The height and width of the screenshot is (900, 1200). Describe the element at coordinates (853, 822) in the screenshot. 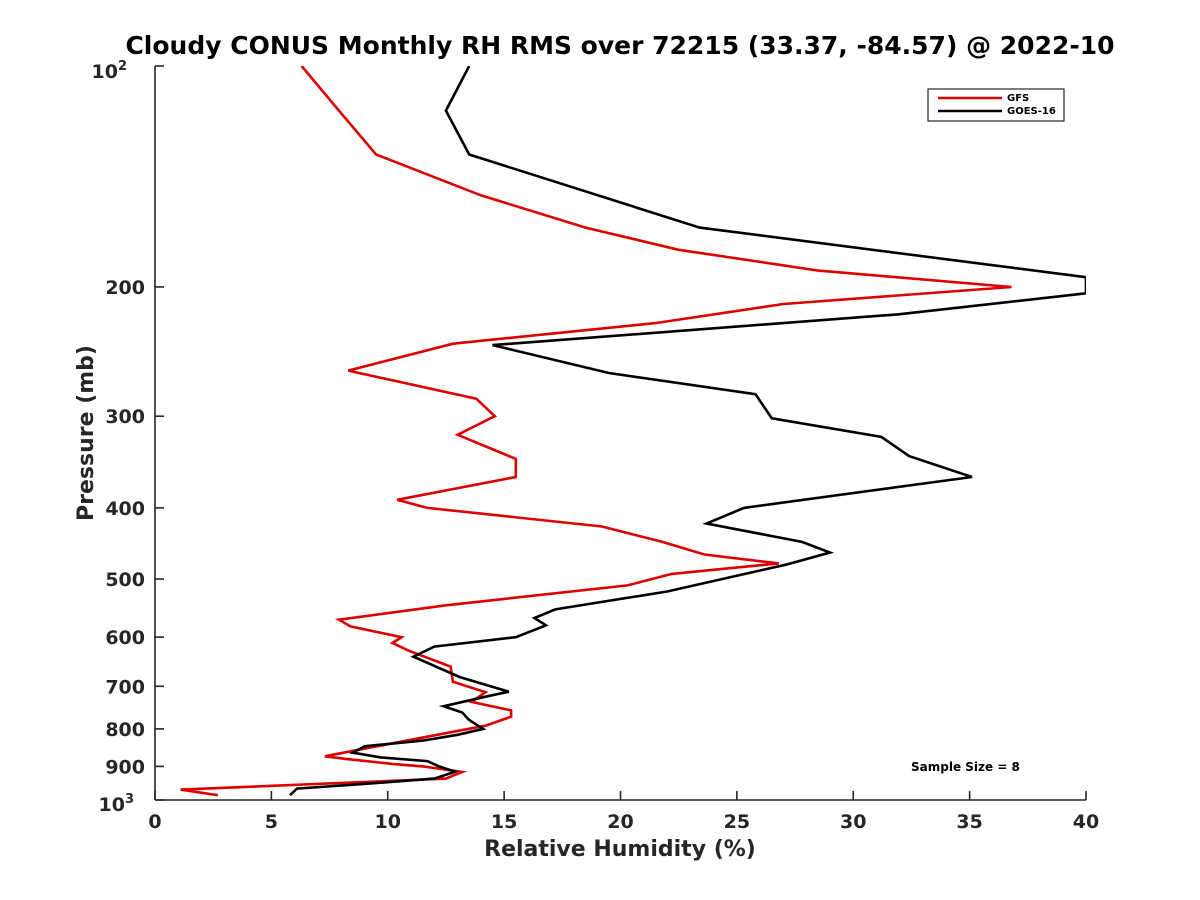

I see `x-tick-label: 30` at that location.